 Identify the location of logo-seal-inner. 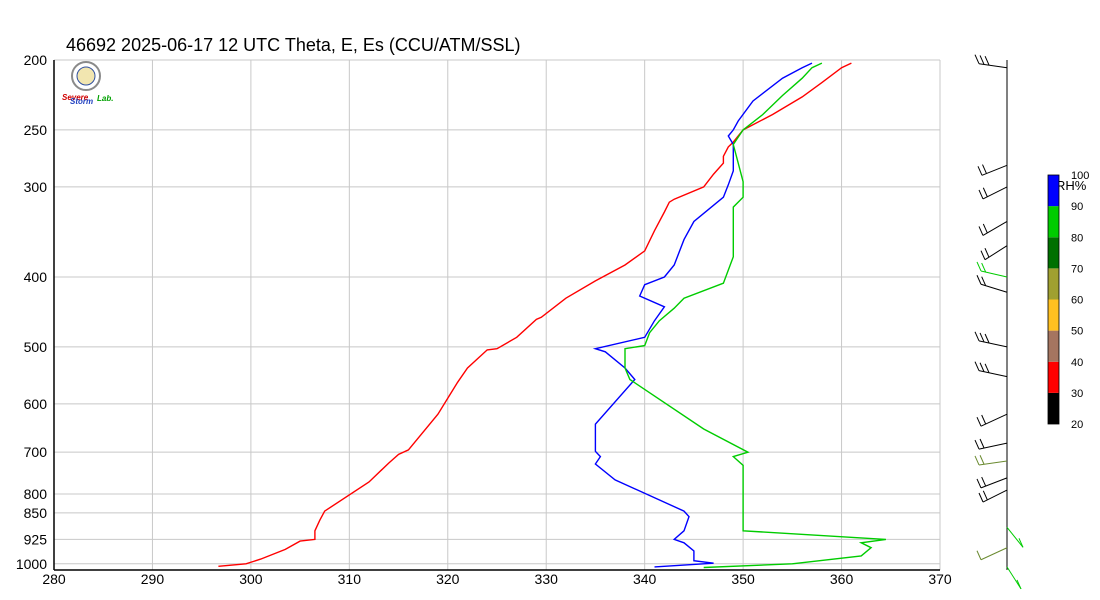
(86, 76).